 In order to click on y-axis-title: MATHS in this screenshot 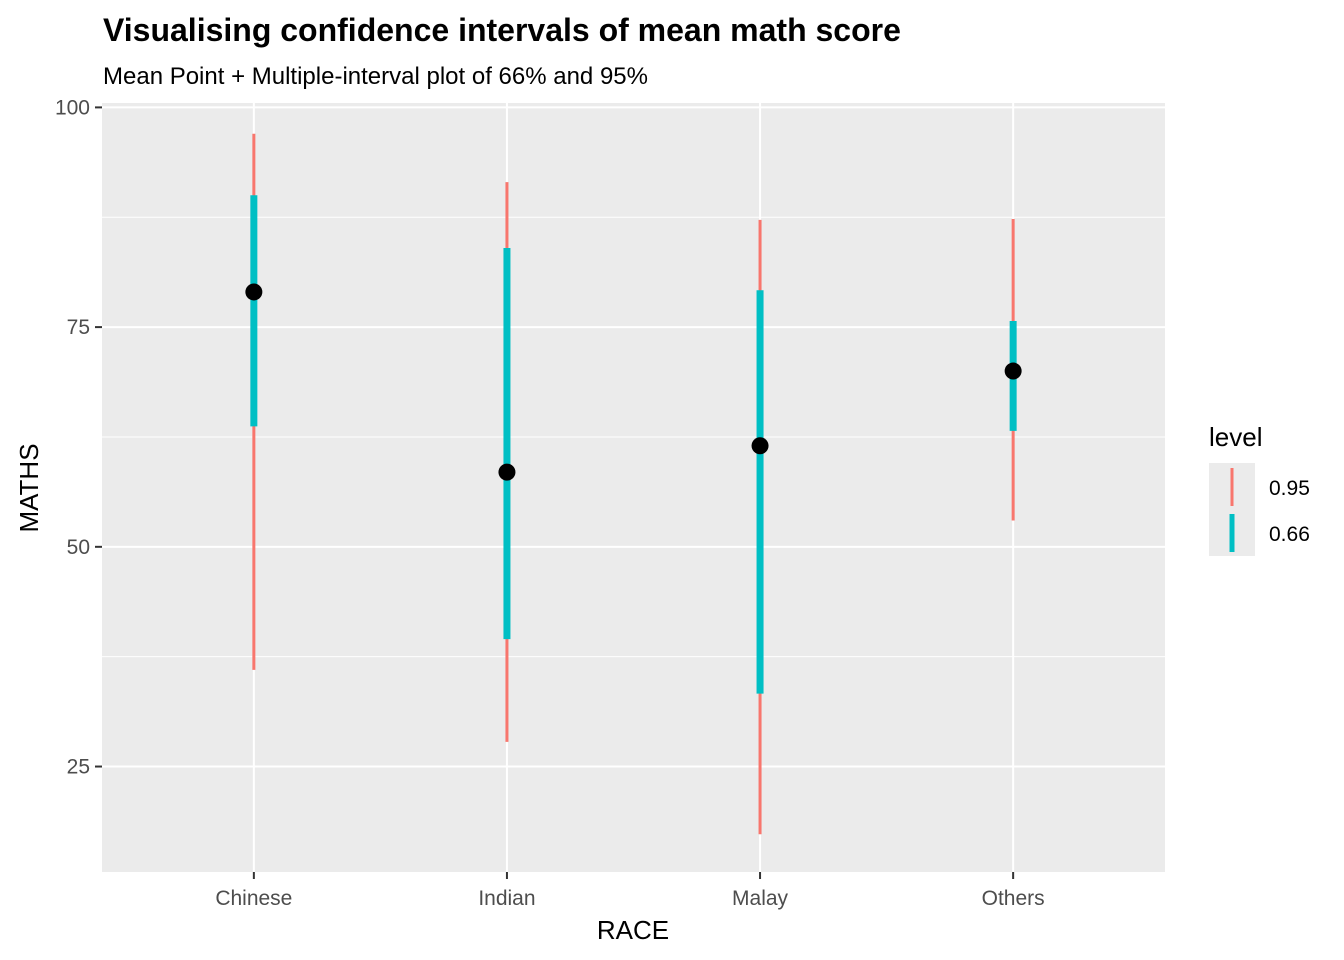, I will do `click(29, 487)`.